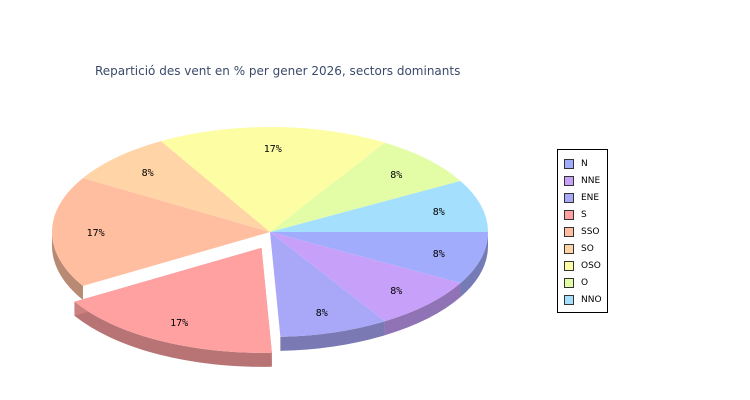 The height and width of the screenshot is (400, 750). What do you see at coordinates (173, 334) in the screenshot?
I see `slice-side-s` at bounding box center [173, 334].